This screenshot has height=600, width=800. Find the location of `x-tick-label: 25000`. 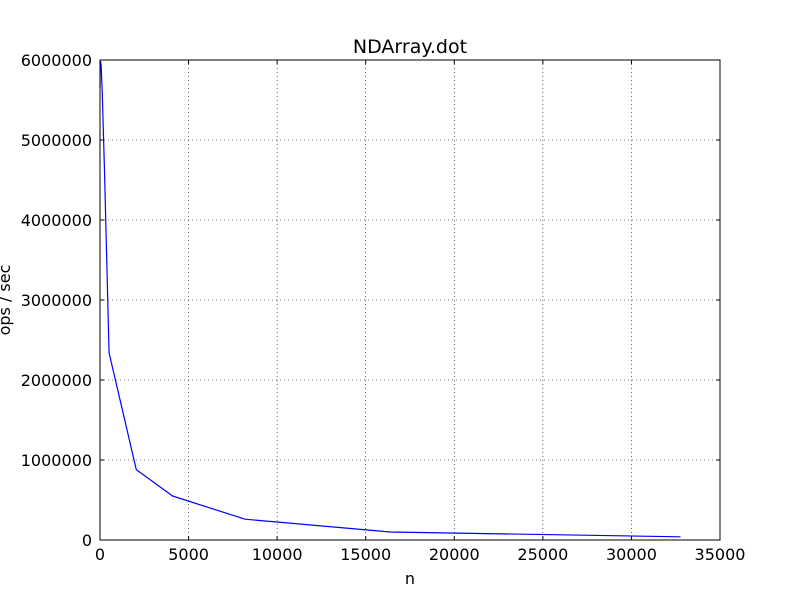

x-tick-label: 25000 is located at coordinates (542, 554).